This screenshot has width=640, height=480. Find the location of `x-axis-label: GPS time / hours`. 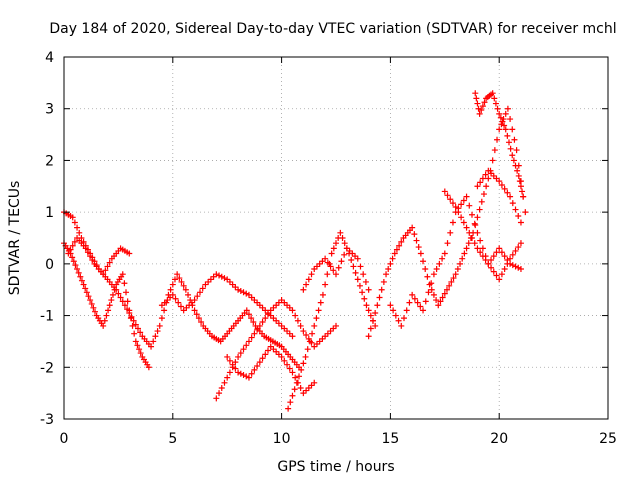

x-axis-label: GPS time / hours is located at coordinates (335, 467).